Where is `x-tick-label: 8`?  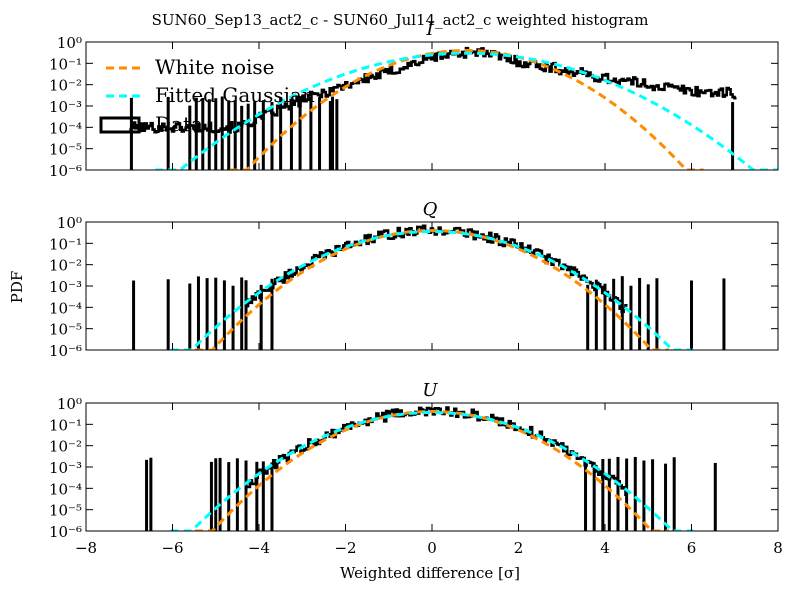
x-tick-label: 8 is located at coordinates (778, 548).